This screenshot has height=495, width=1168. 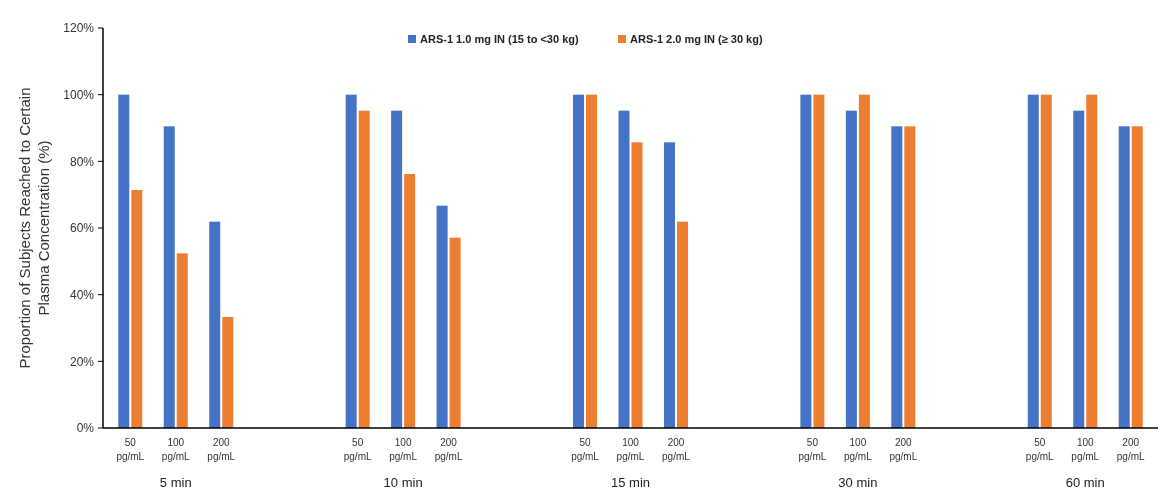 I want to click on y-tick-label: 80%, so click(x=82, y=161).